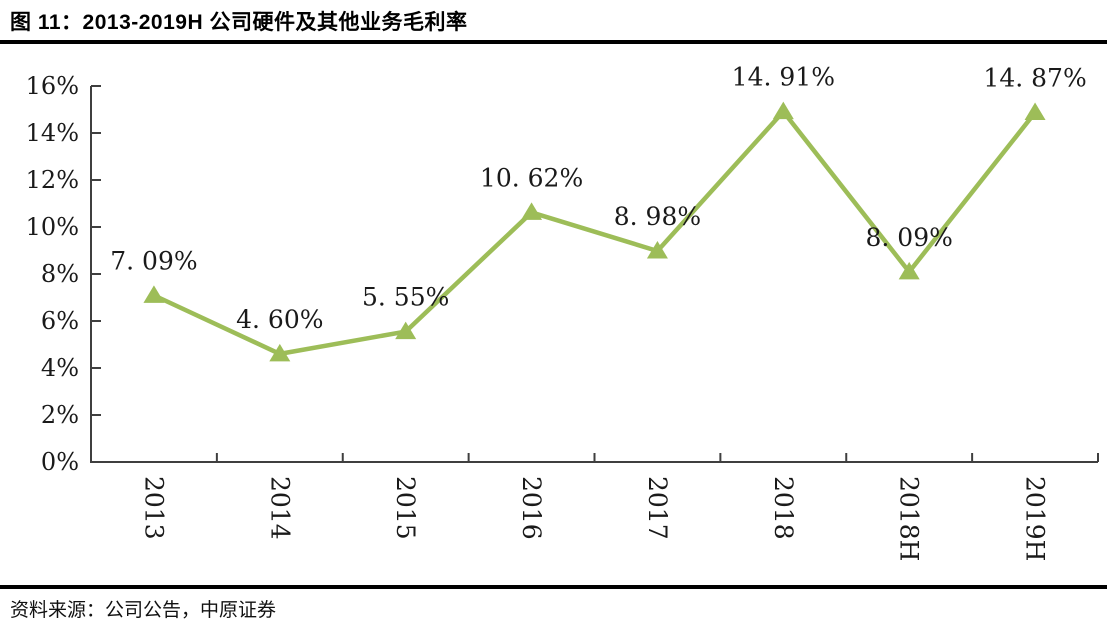  Describe the element at coordinates (531, 508) in the screenshot. I see `x-axis-label: 2016` at that location.